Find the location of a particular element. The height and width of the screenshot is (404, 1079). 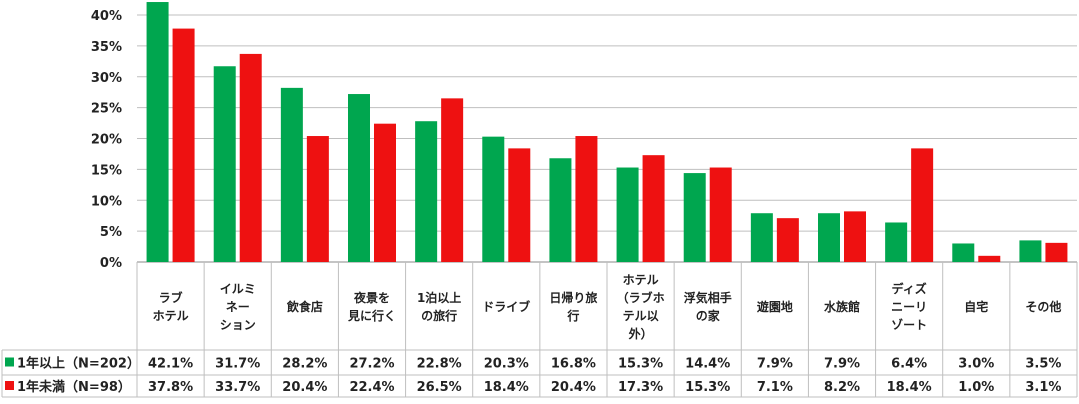

x-category-label: ニーリ is located at coordinates (909, 307).